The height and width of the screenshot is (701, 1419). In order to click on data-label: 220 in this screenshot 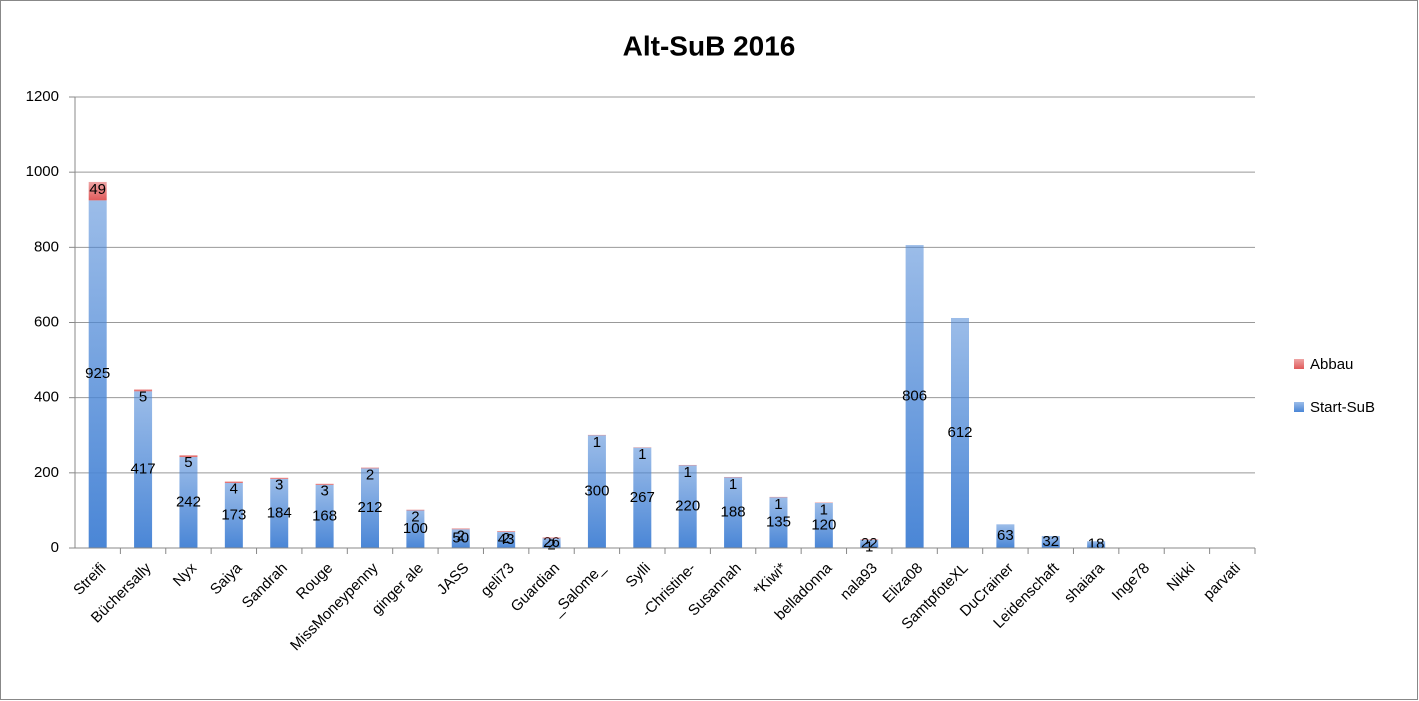, I will do `click(687, 506)`.